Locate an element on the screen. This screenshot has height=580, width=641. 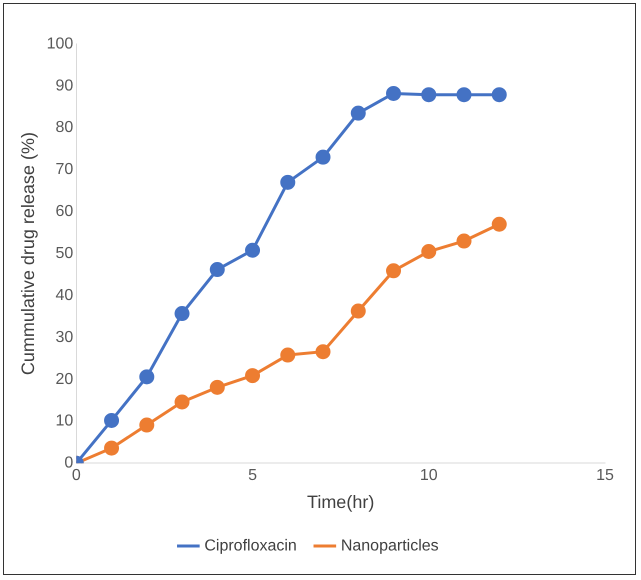
x-tick-label: 15 is located at coordinates (605, 475).